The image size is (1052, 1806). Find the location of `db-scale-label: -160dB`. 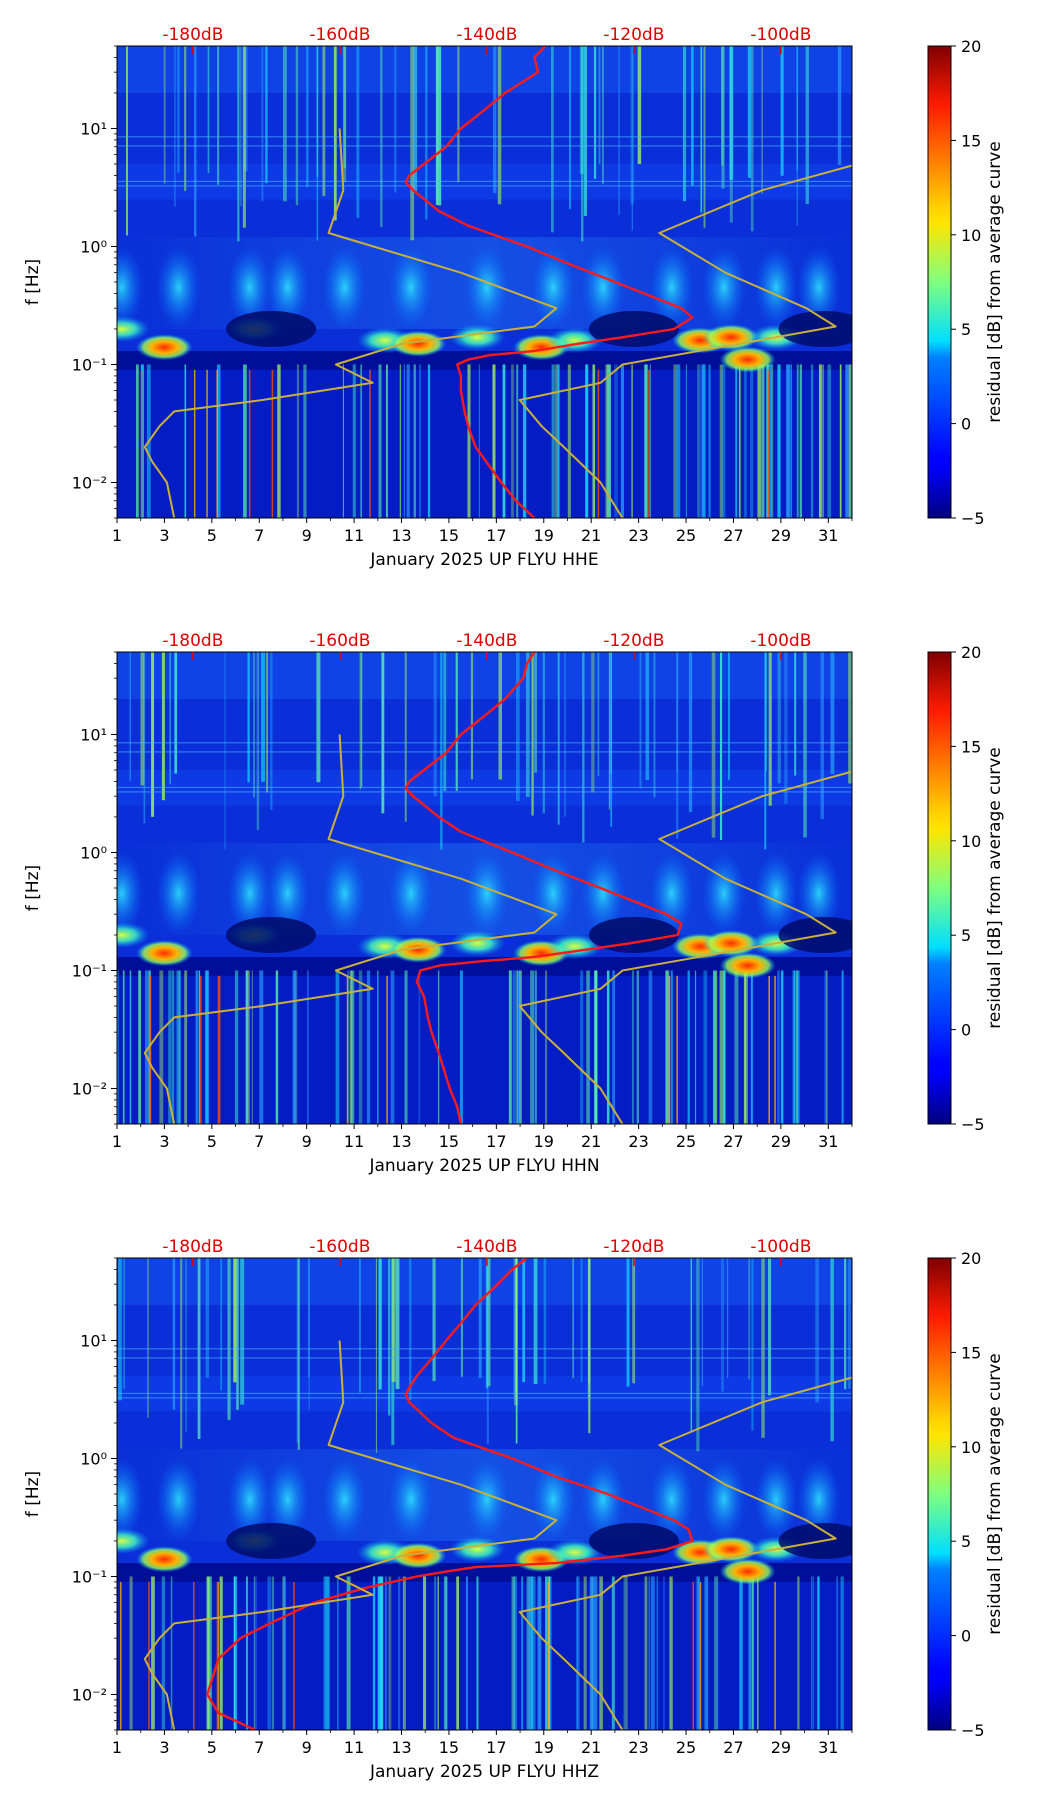

db-scale-label: -160dB is located at coordinates (339, 1247).